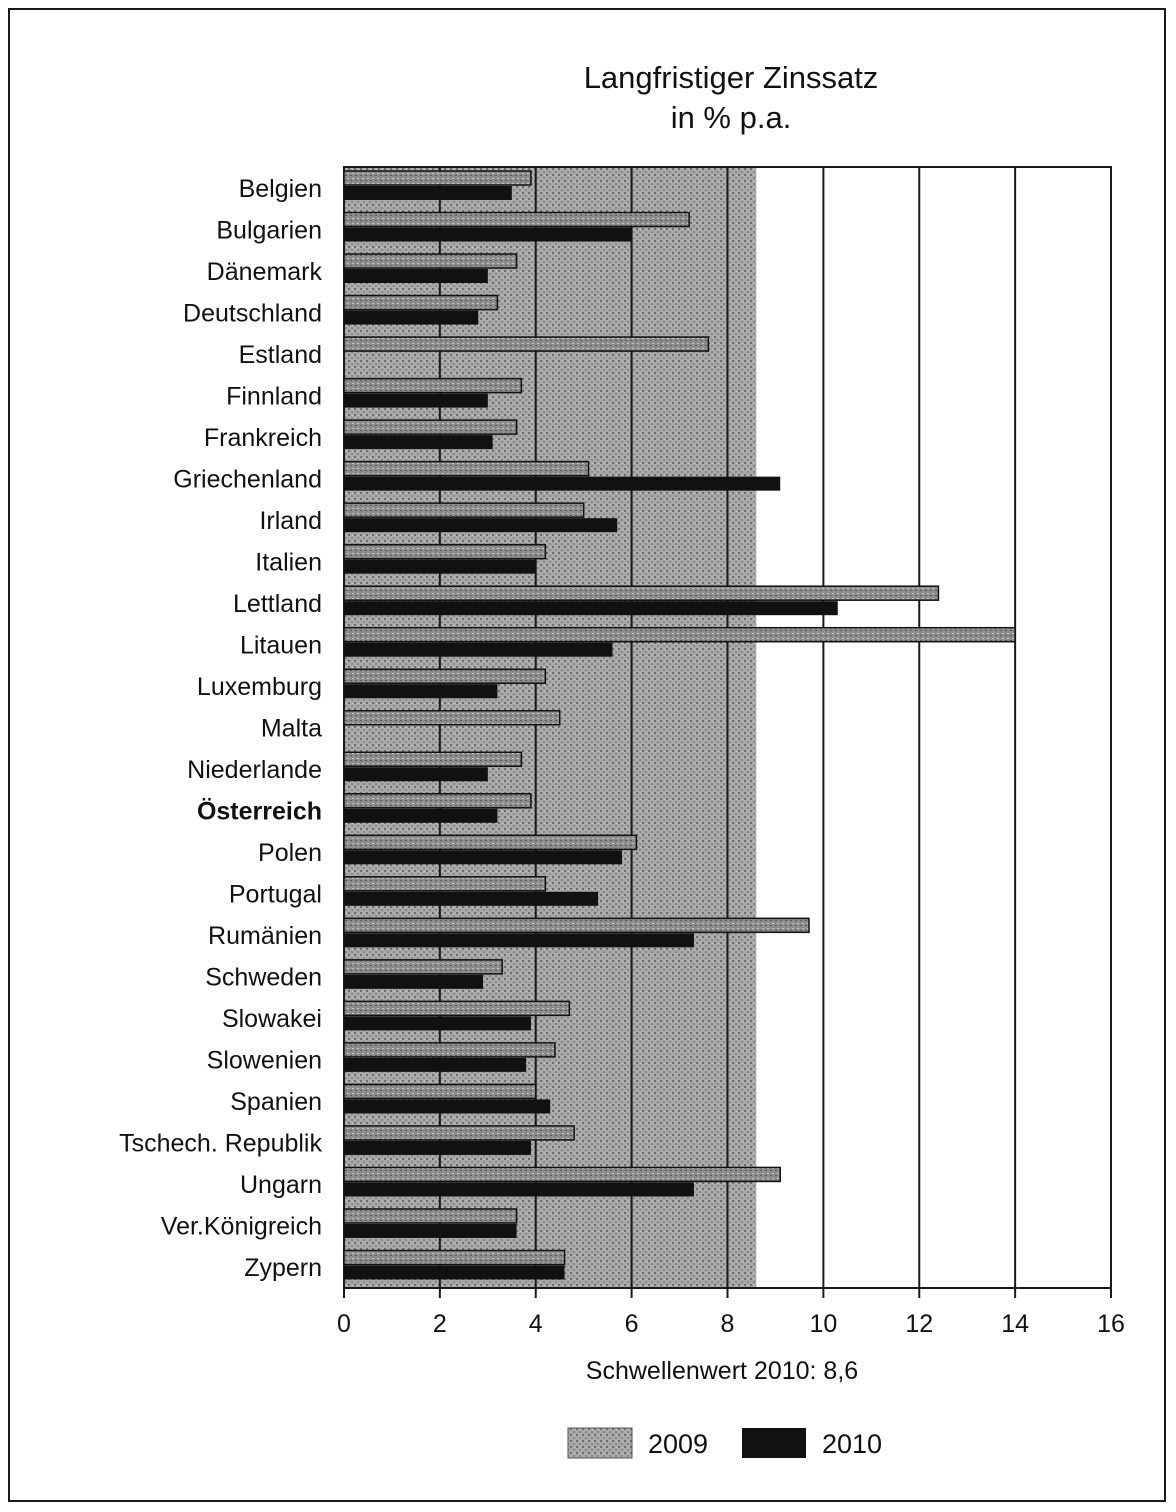  I want to click on chart-title-line2: in % p.a., so click(731, 117).